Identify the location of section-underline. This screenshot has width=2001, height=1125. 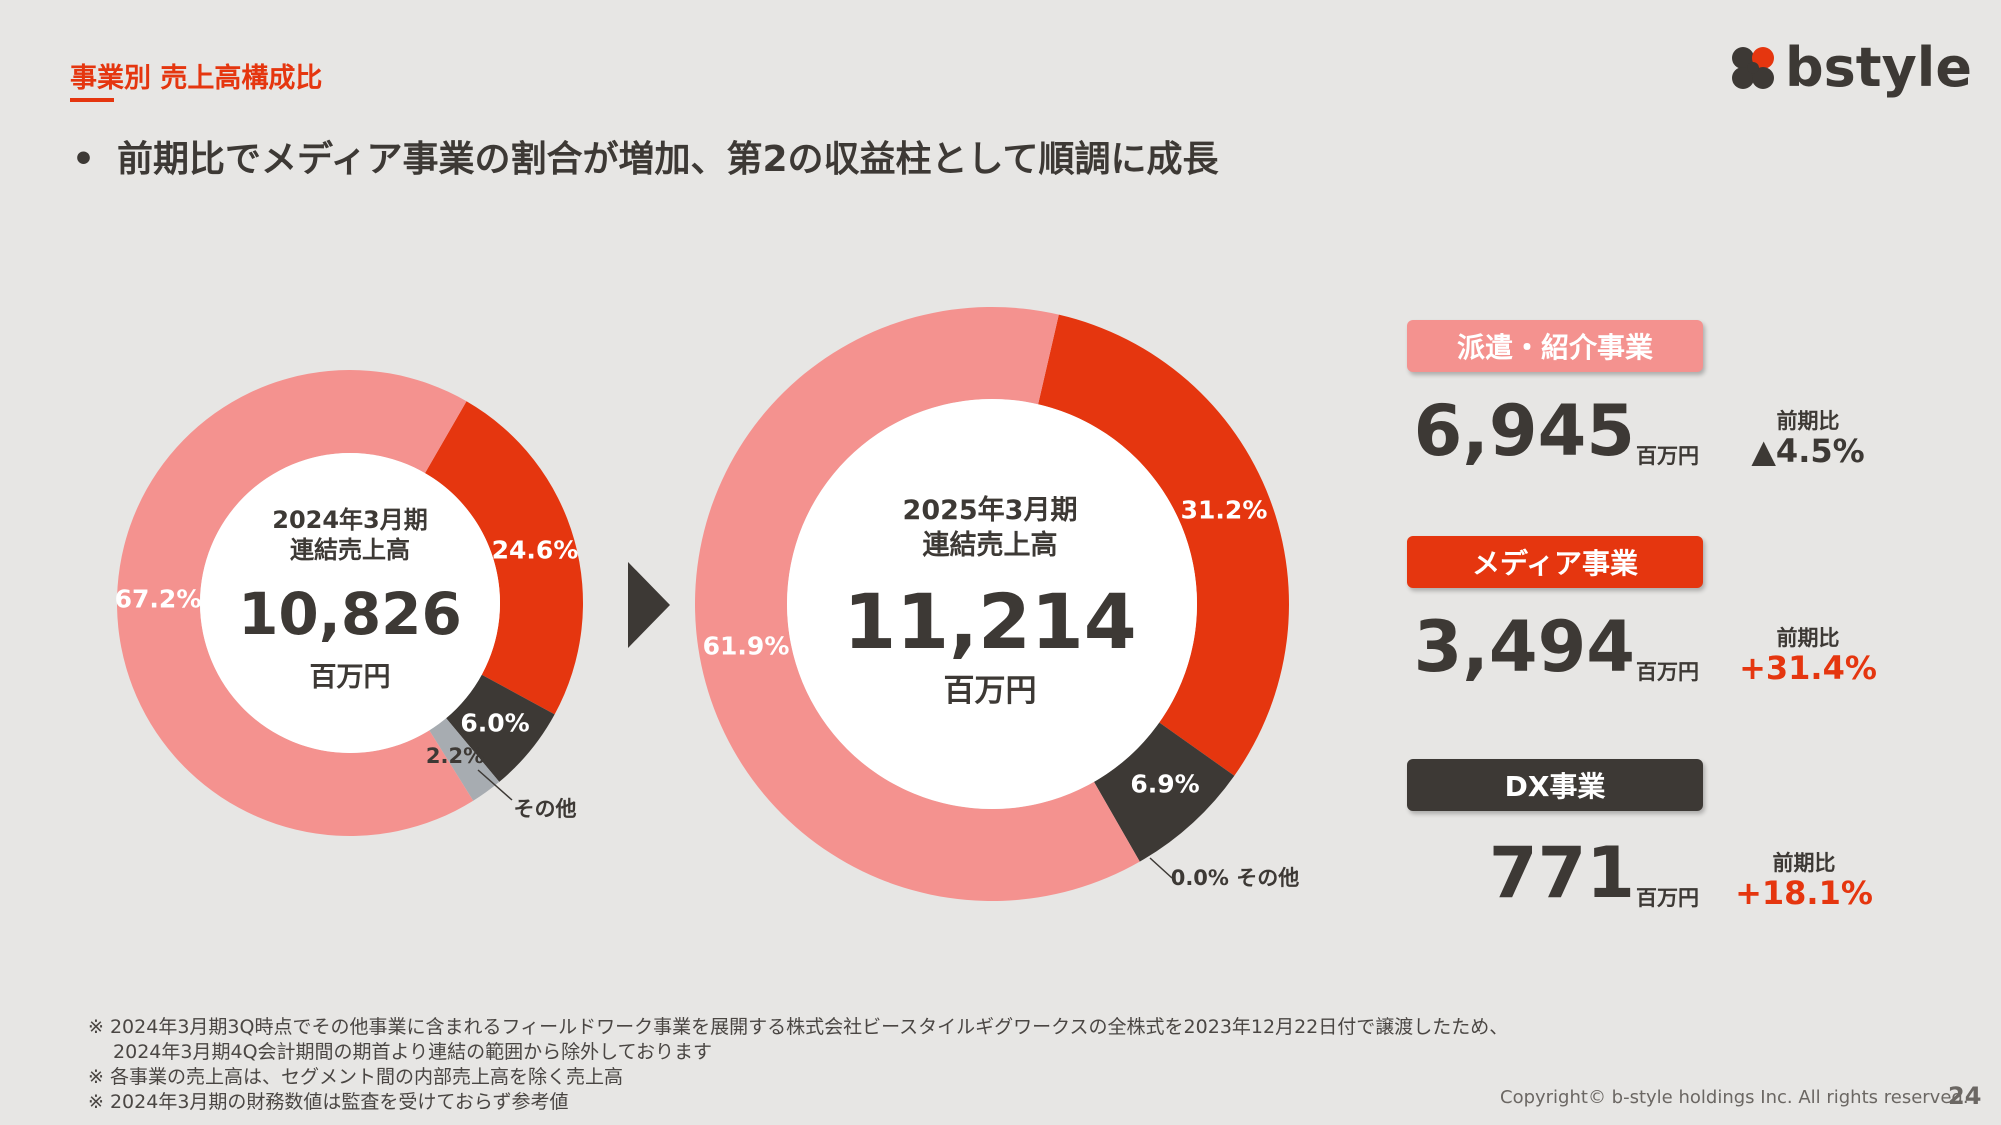
(92, 100).